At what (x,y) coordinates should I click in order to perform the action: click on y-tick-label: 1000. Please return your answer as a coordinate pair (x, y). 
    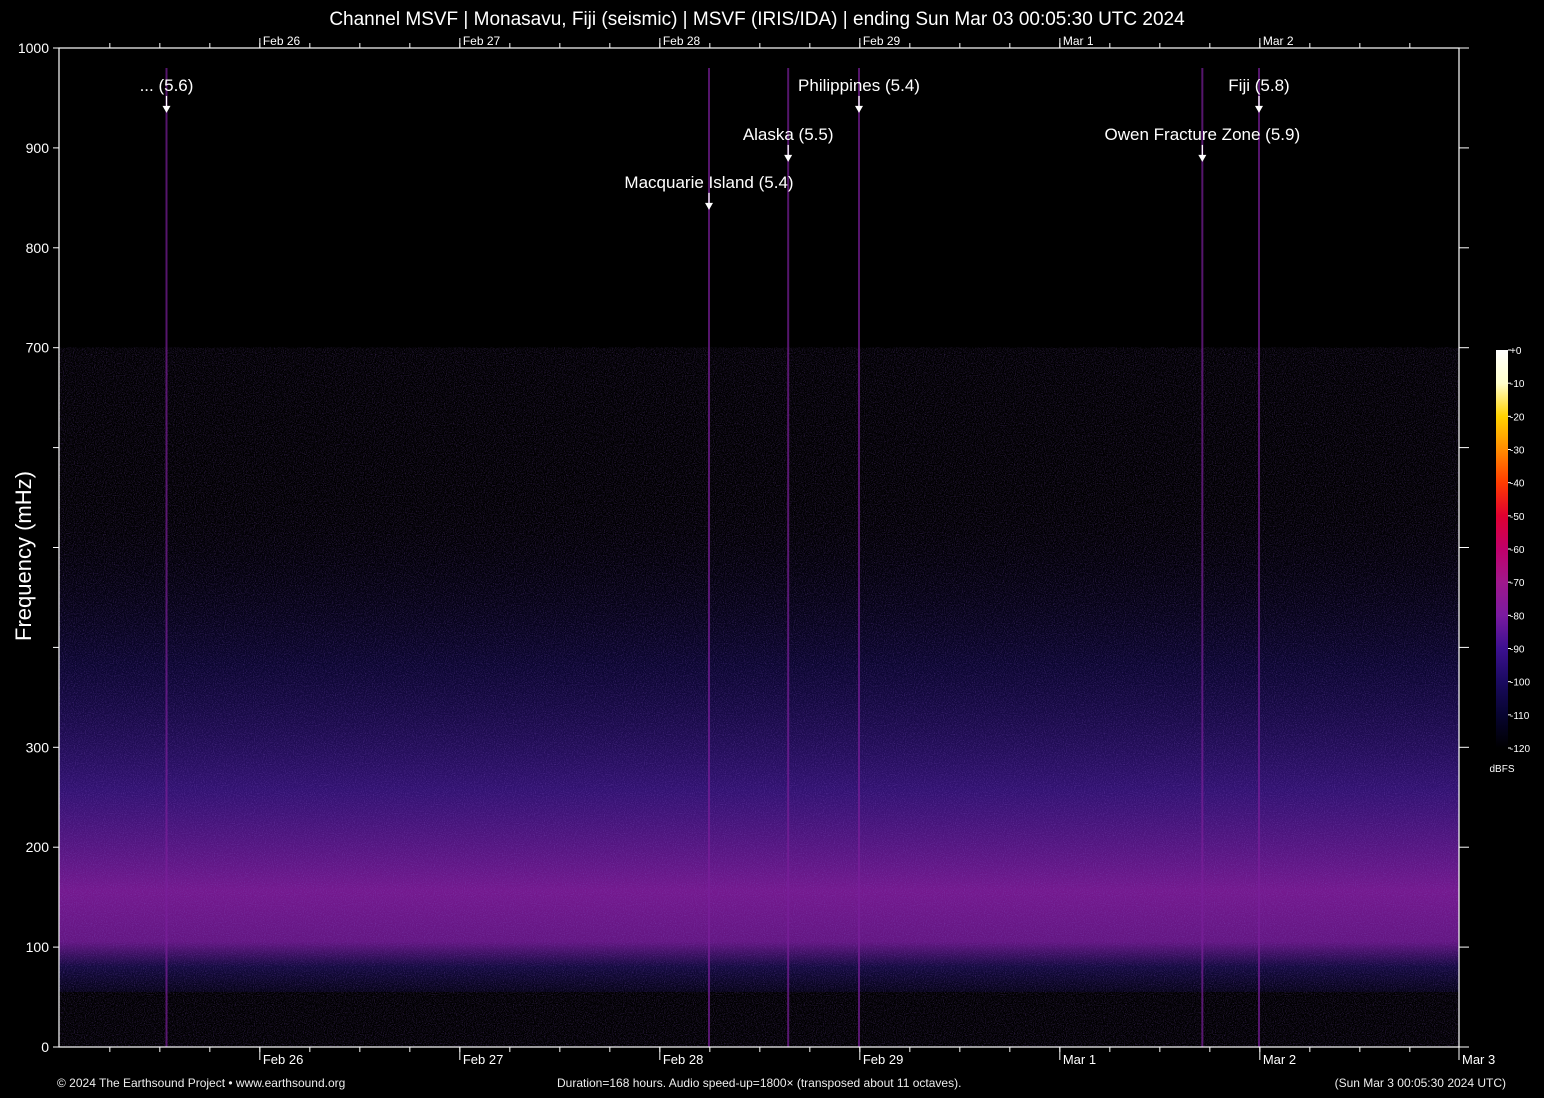
    Looking at the image, I should click on (33, 48).